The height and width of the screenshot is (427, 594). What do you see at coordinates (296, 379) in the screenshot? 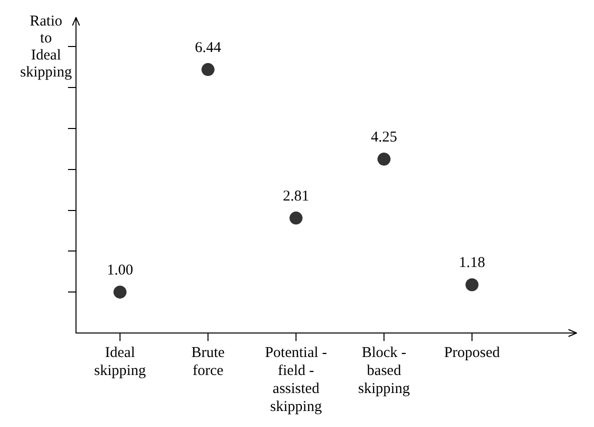
I see `x-tick-label: Potential - field - assisted skipping` at bounding box center [296, 379].